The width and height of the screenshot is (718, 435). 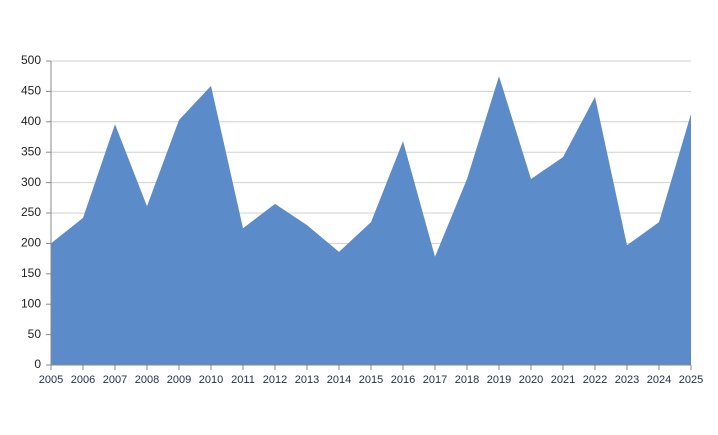 What do you see at coordinates (83, 380) in the screenshot?
I see `x-tick-label: 2006` at bounding box center [83, 380].